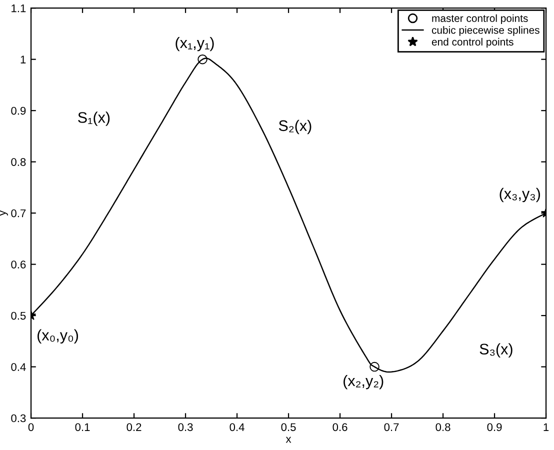 The width and height of the screenshot is (554, 450). Describe the element at coordinates (520, 195) in the screenshot. I see `annotation: (x₃,y₃)` at that location.